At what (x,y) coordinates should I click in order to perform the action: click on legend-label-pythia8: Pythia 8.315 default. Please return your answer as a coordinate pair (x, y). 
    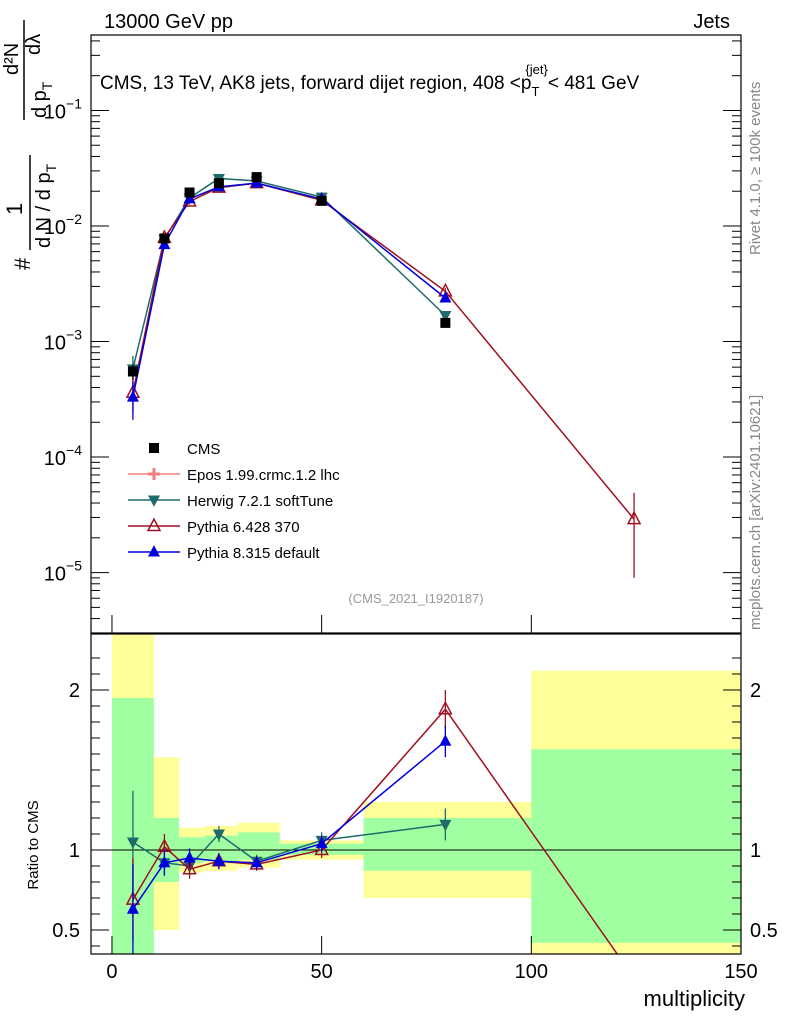
    Looking at the image, I should click on (253, 553).